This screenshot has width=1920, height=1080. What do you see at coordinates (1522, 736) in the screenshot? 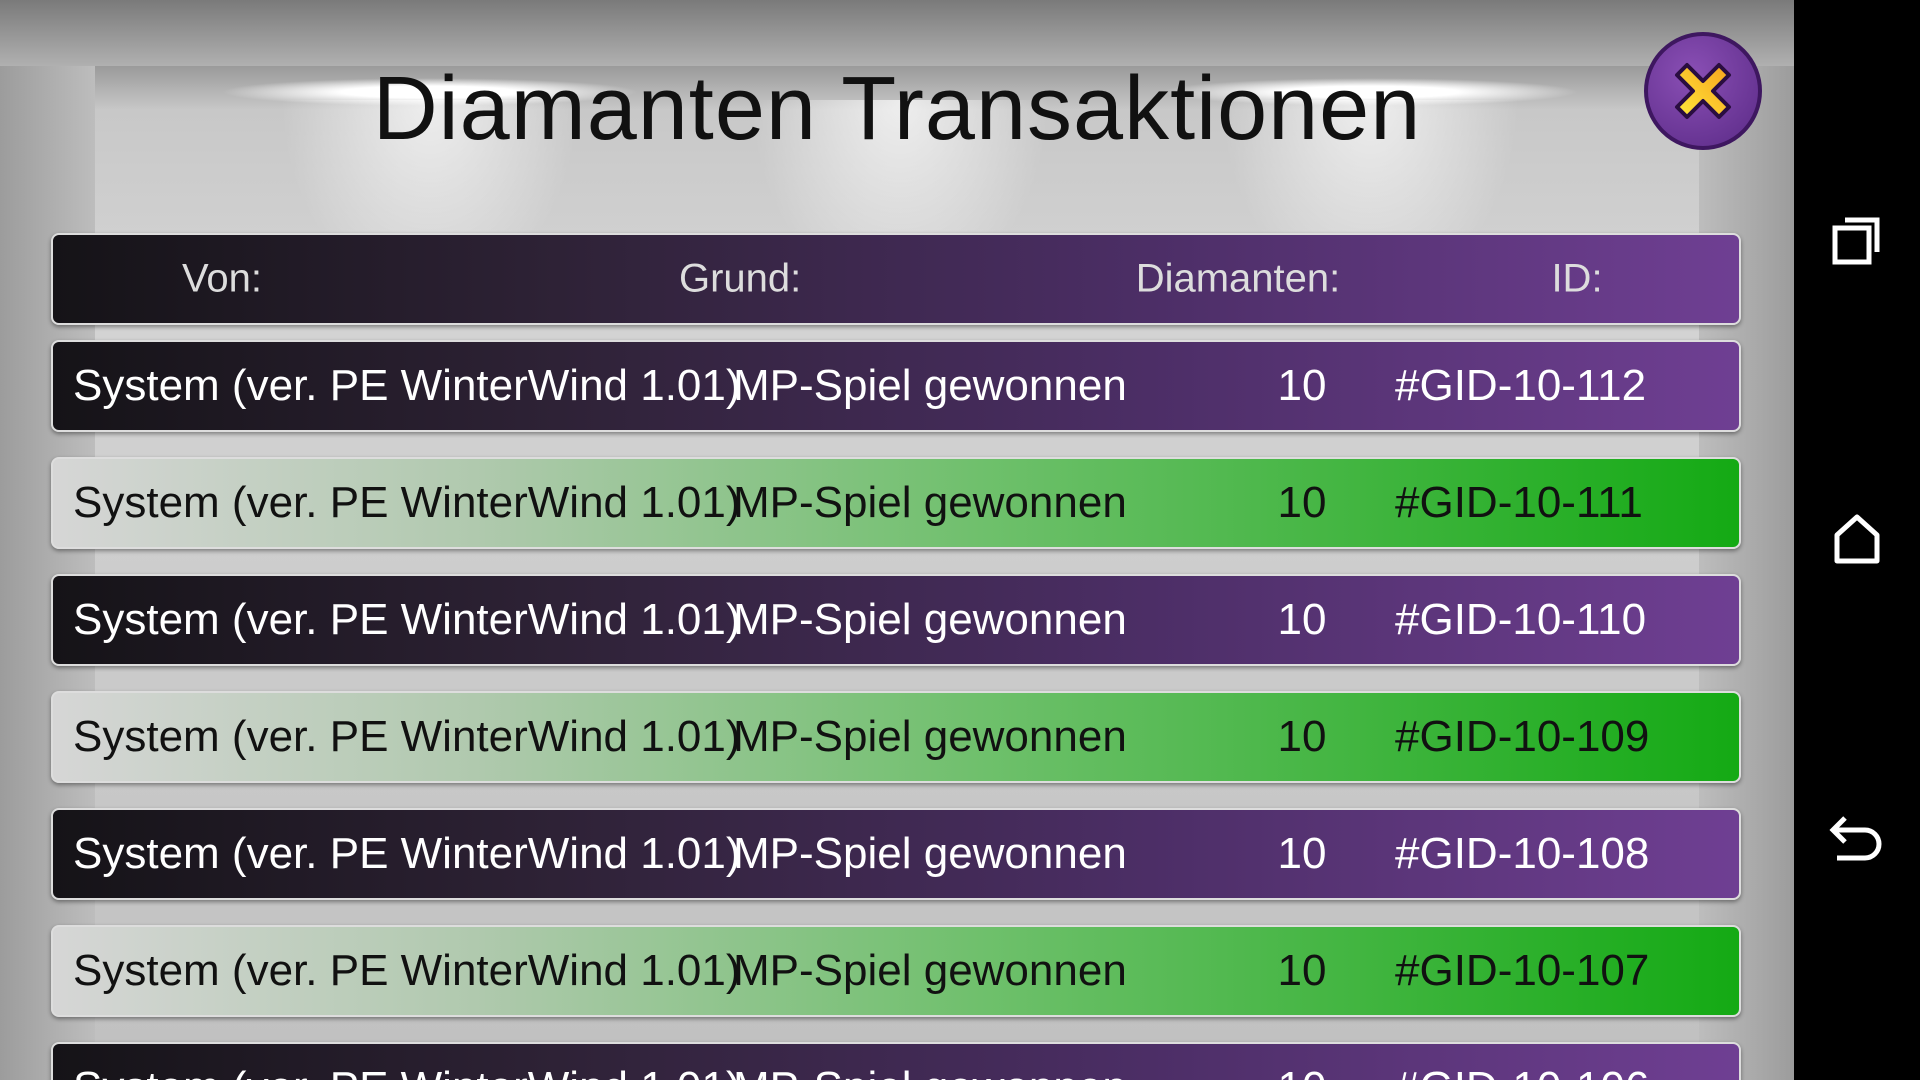
I see `row-id: #GID-10-109` at bounding box center [1522, 736].